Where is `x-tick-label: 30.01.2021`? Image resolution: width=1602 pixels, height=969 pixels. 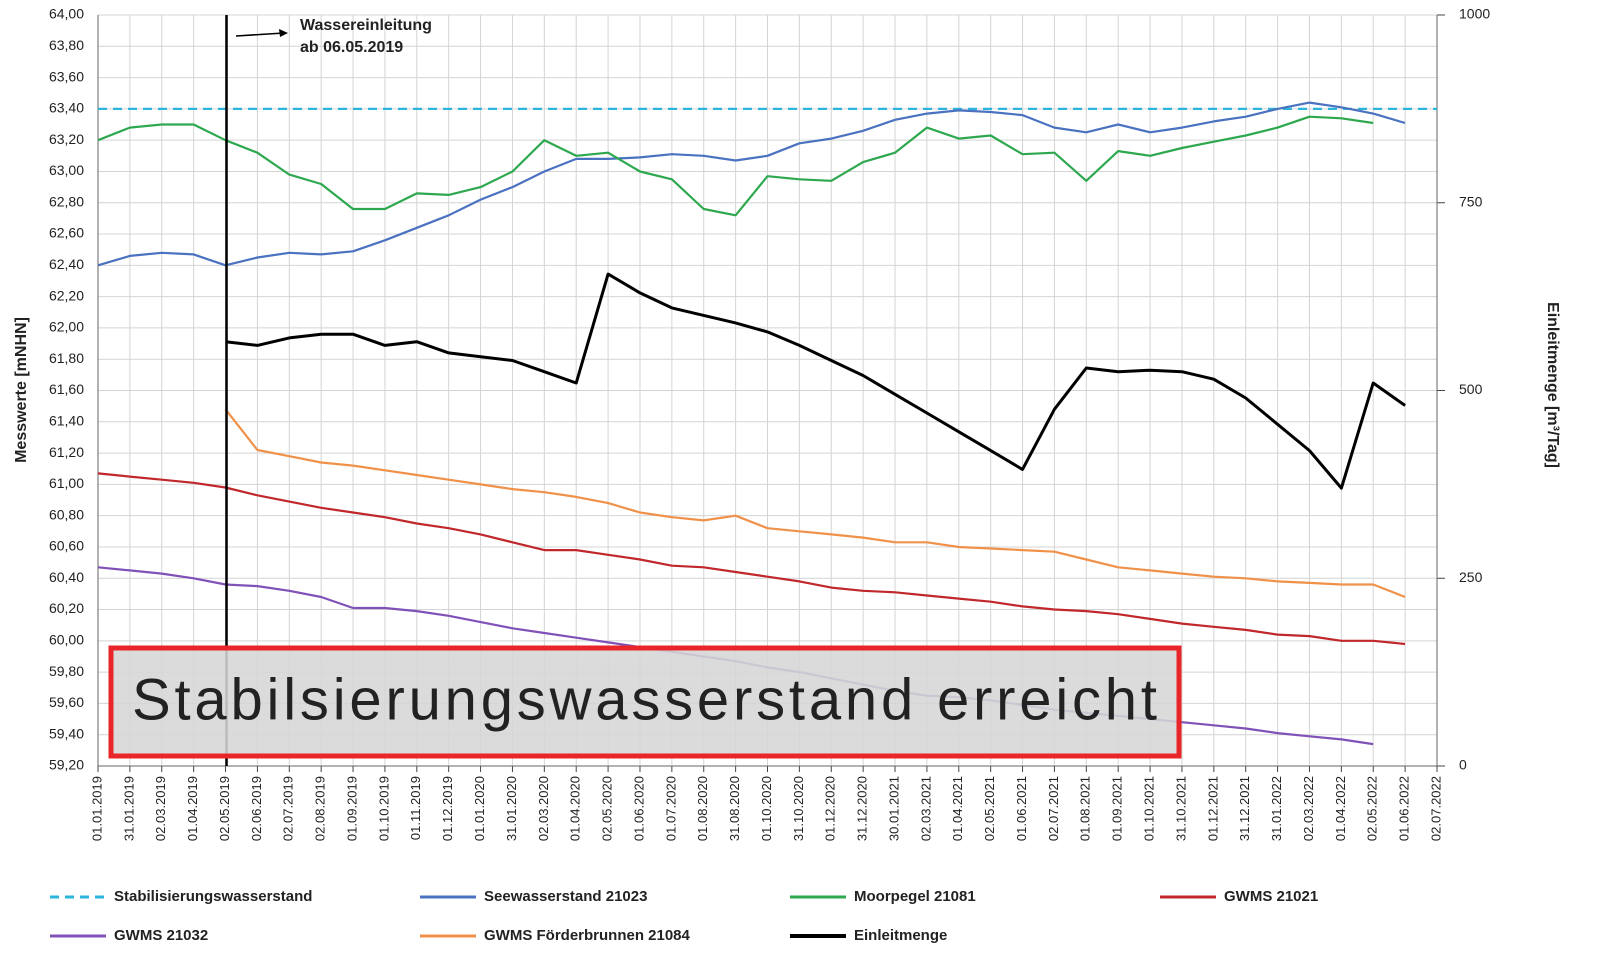 x-tick-label: 30.01.2021 is located at coordinates (893, 808).